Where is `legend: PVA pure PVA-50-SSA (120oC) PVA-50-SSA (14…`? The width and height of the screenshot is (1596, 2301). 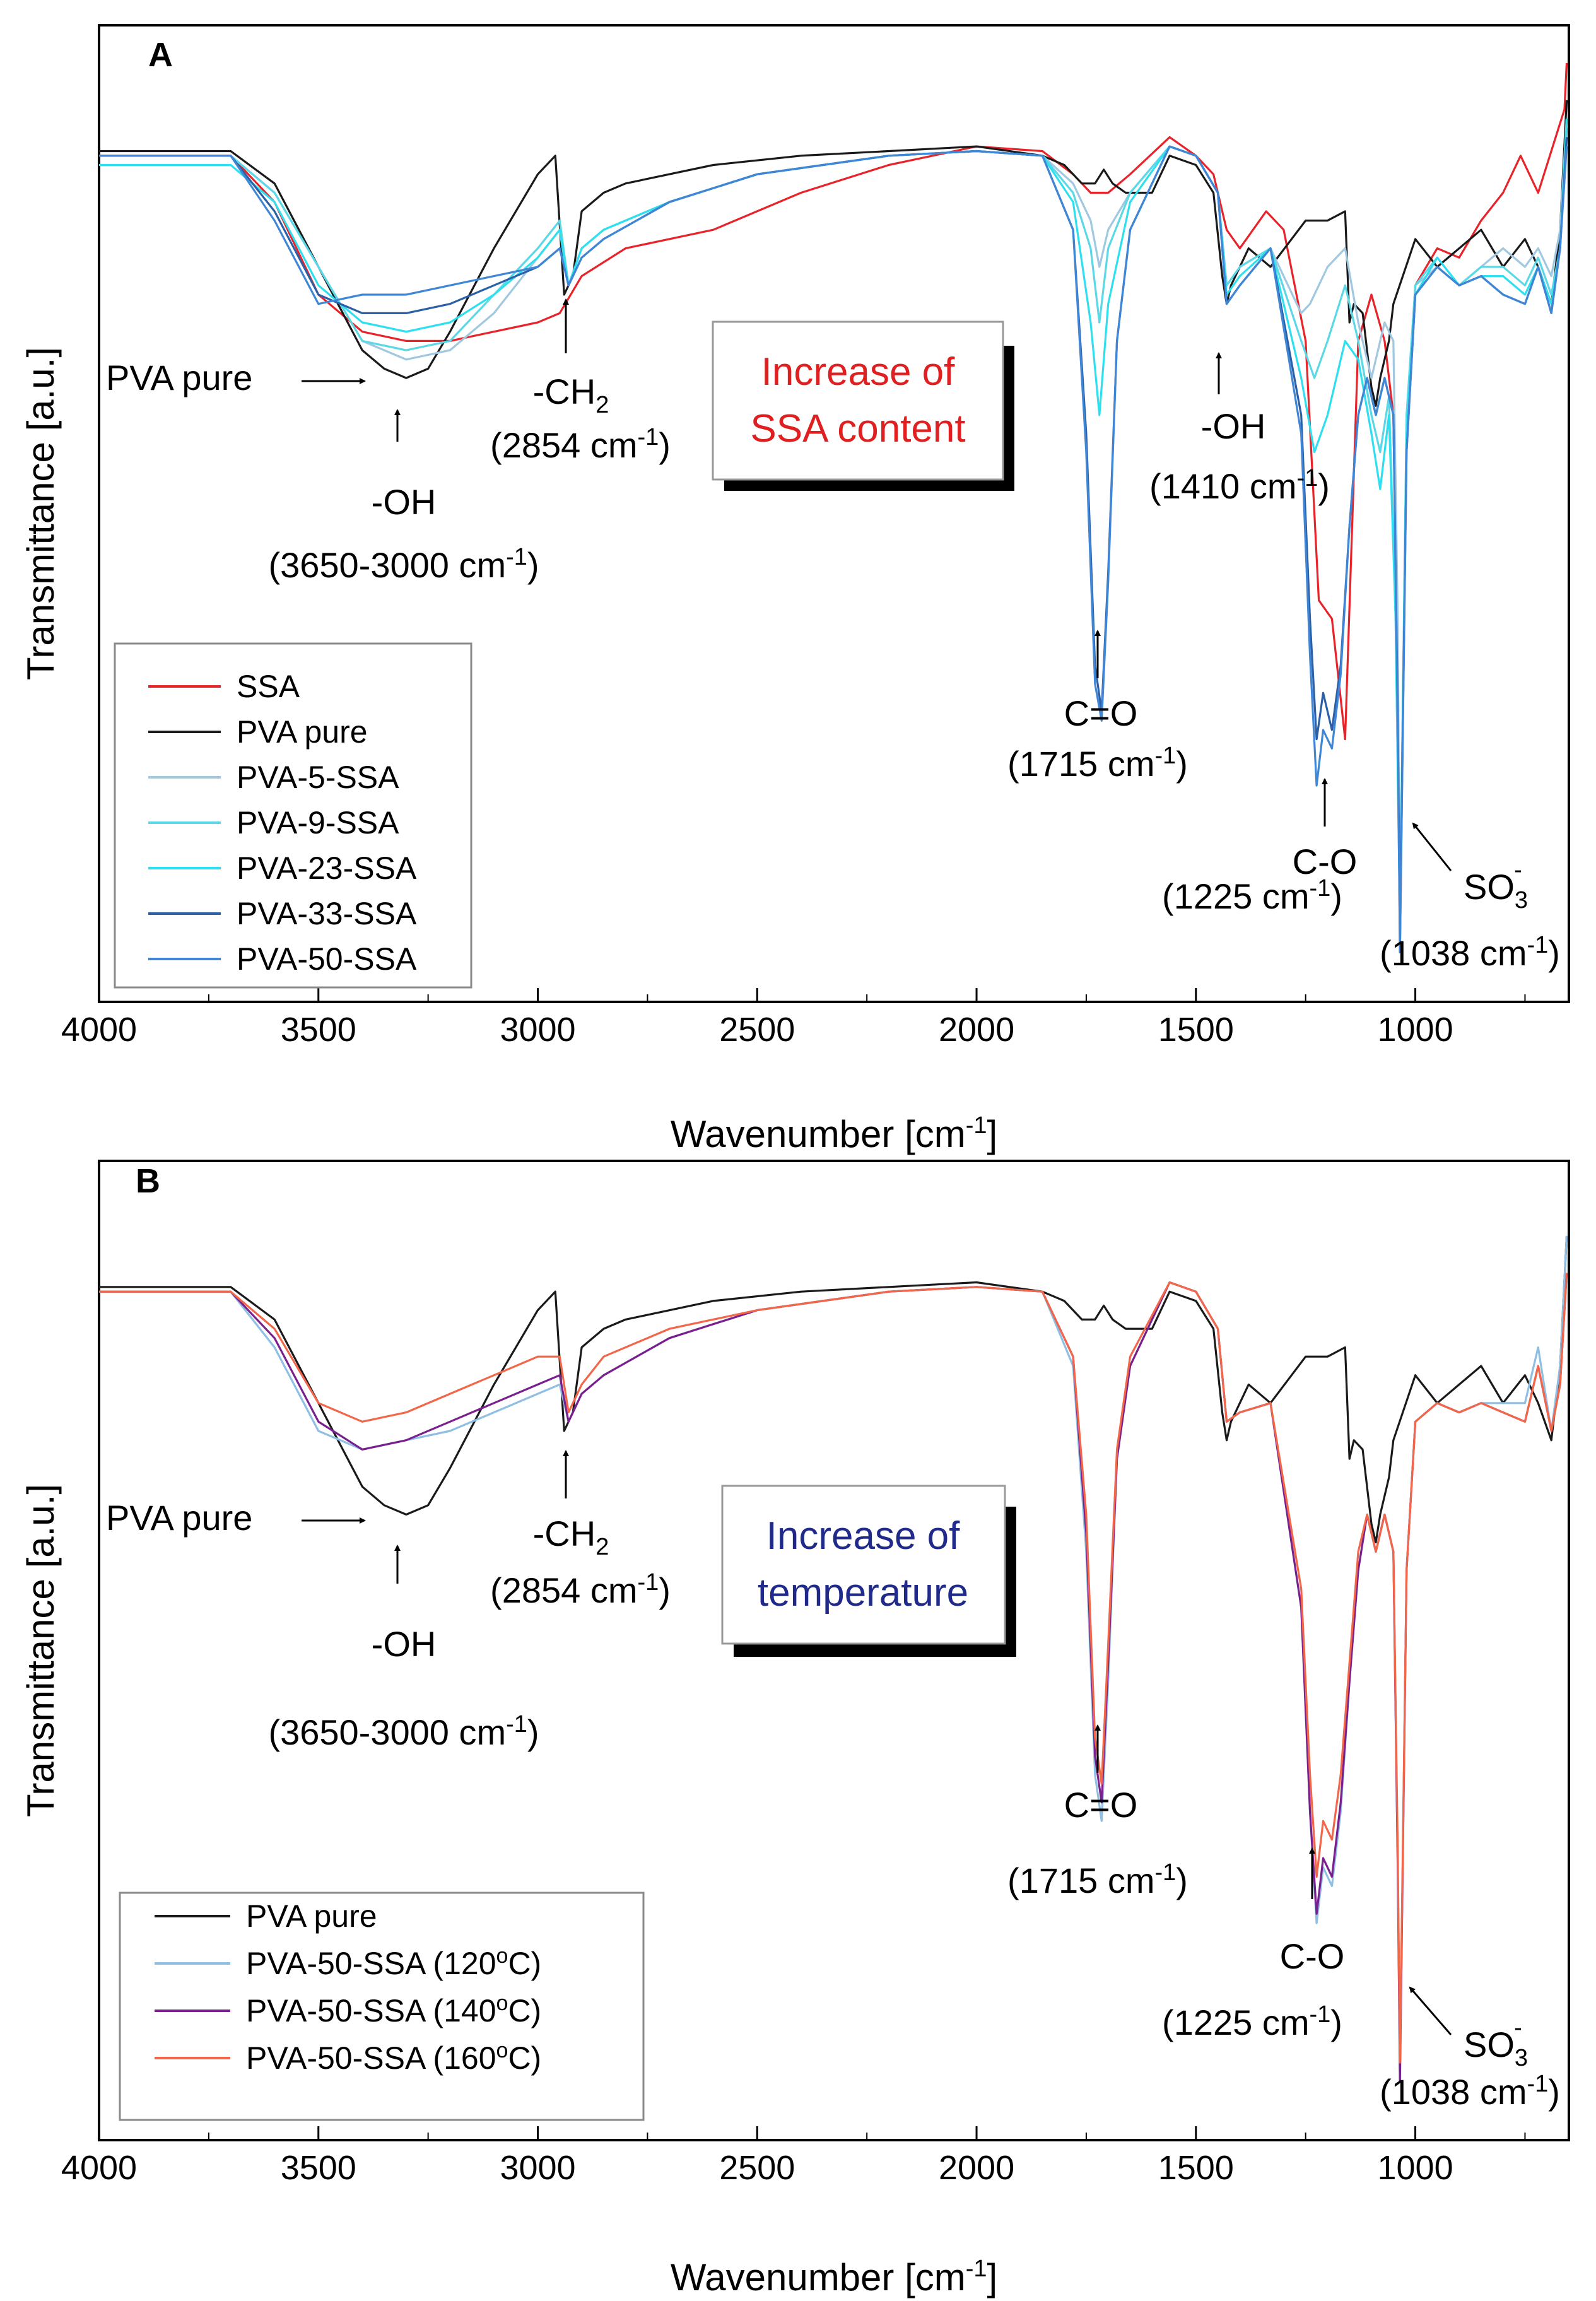
legend: PVA pure PVA-50-SSA (120oC) PVA-50-SSA (14… is located at coordinates (348, 1987).